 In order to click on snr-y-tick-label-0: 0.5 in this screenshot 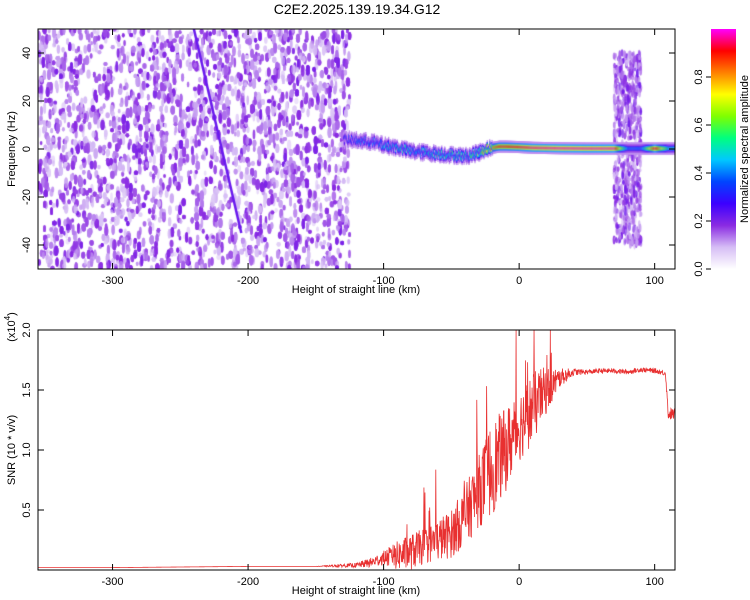, I will do `click(27, 509)`.